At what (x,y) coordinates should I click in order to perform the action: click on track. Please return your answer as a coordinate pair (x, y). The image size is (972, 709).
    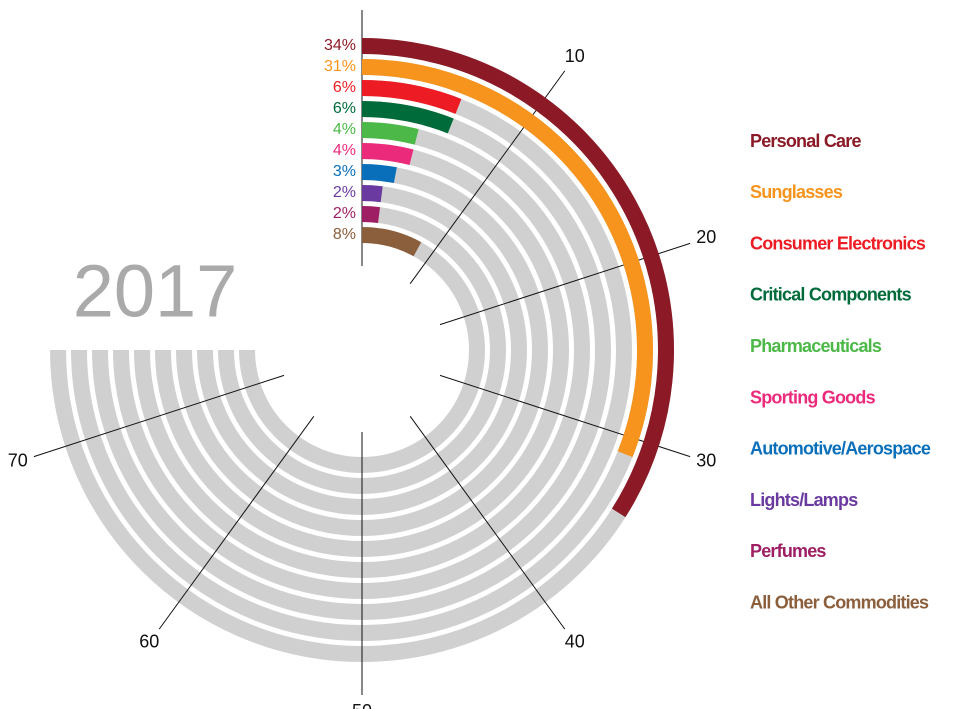
    Looking at the image, I should click on (362, 350).